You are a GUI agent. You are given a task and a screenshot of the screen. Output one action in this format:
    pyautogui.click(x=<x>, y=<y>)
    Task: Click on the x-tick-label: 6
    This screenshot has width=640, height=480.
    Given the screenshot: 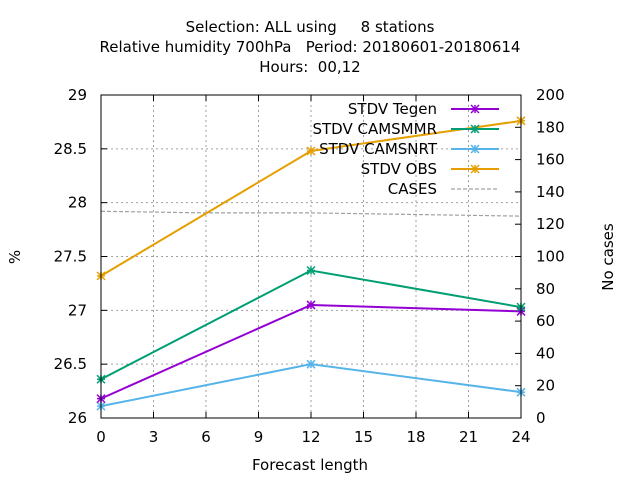 What is the action you would take?
    pyautogui.click(x=206, y=437)
    